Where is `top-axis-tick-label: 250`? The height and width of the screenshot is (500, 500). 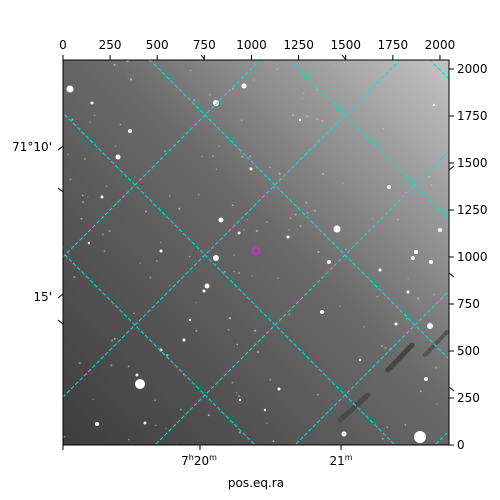 top-axis-tick-label: 250 is located at coordinates (110, 45).